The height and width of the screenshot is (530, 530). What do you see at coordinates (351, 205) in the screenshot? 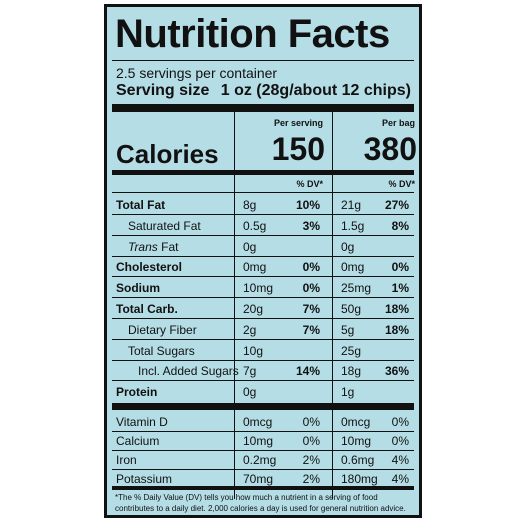
I see `amount-per-bag: 21g` at bounding box center [351, 205].